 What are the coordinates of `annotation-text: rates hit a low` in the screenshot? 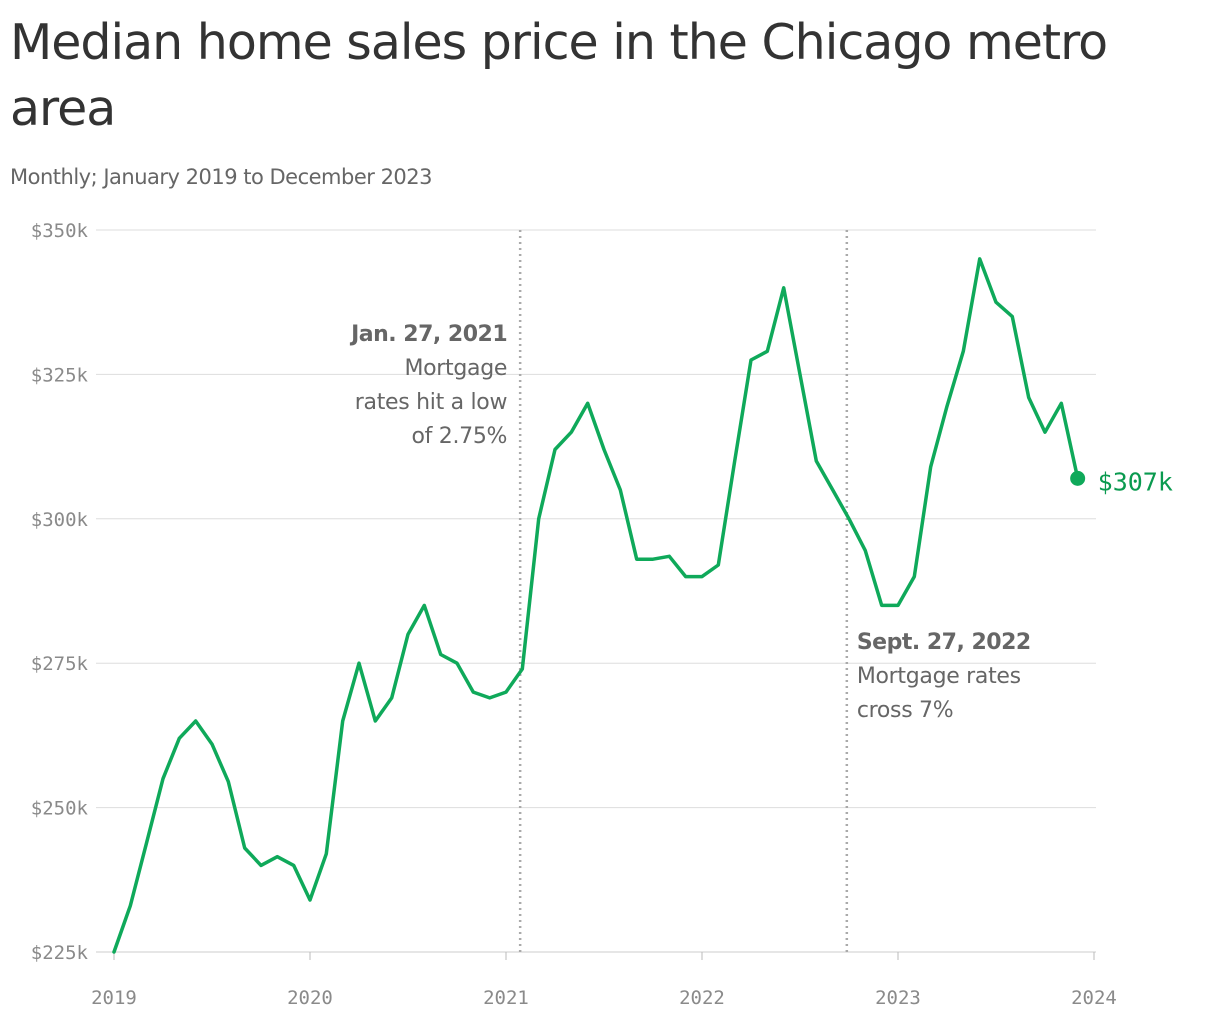 It's located at (431, 402).